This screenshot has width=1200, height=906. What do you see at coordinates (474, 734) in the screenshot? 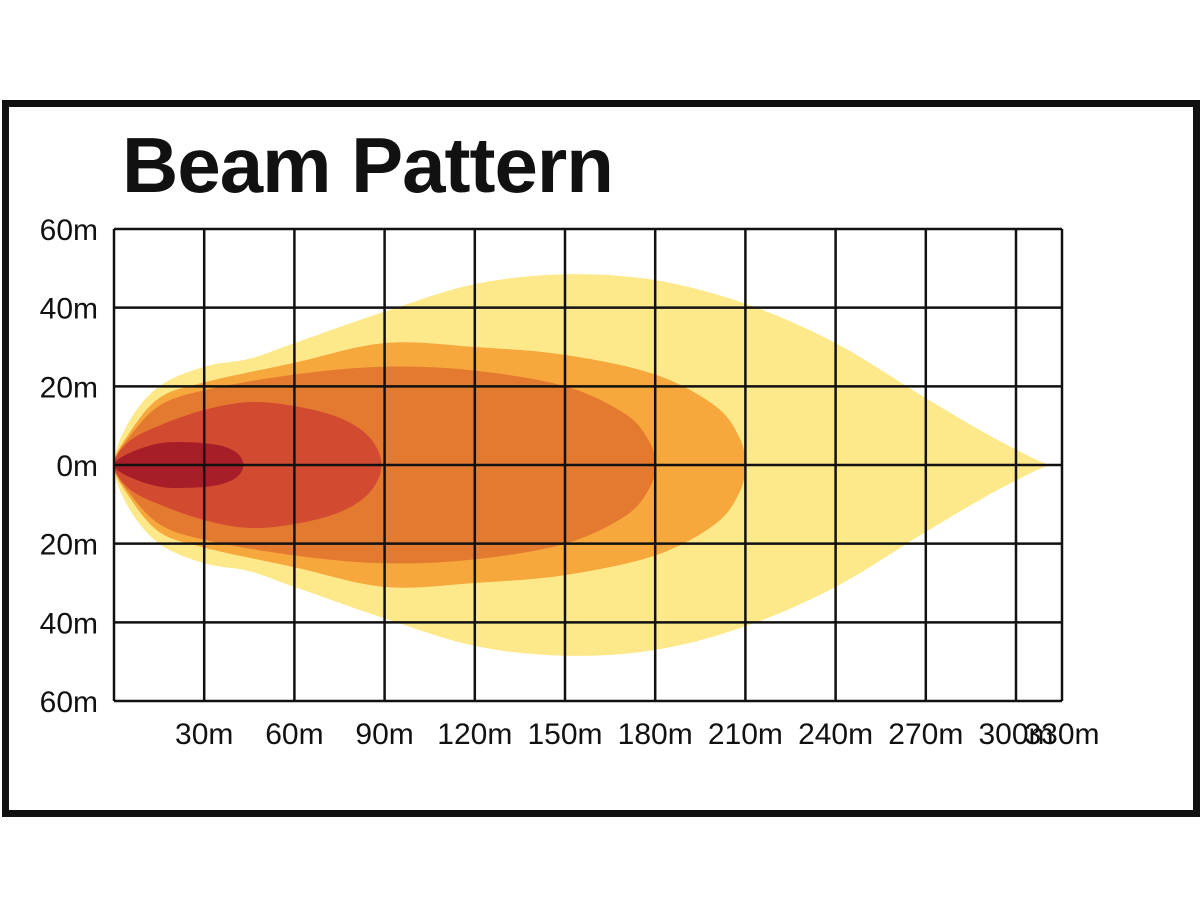
I see `x-tick-label: 120m` at bounding box center [474, 734].